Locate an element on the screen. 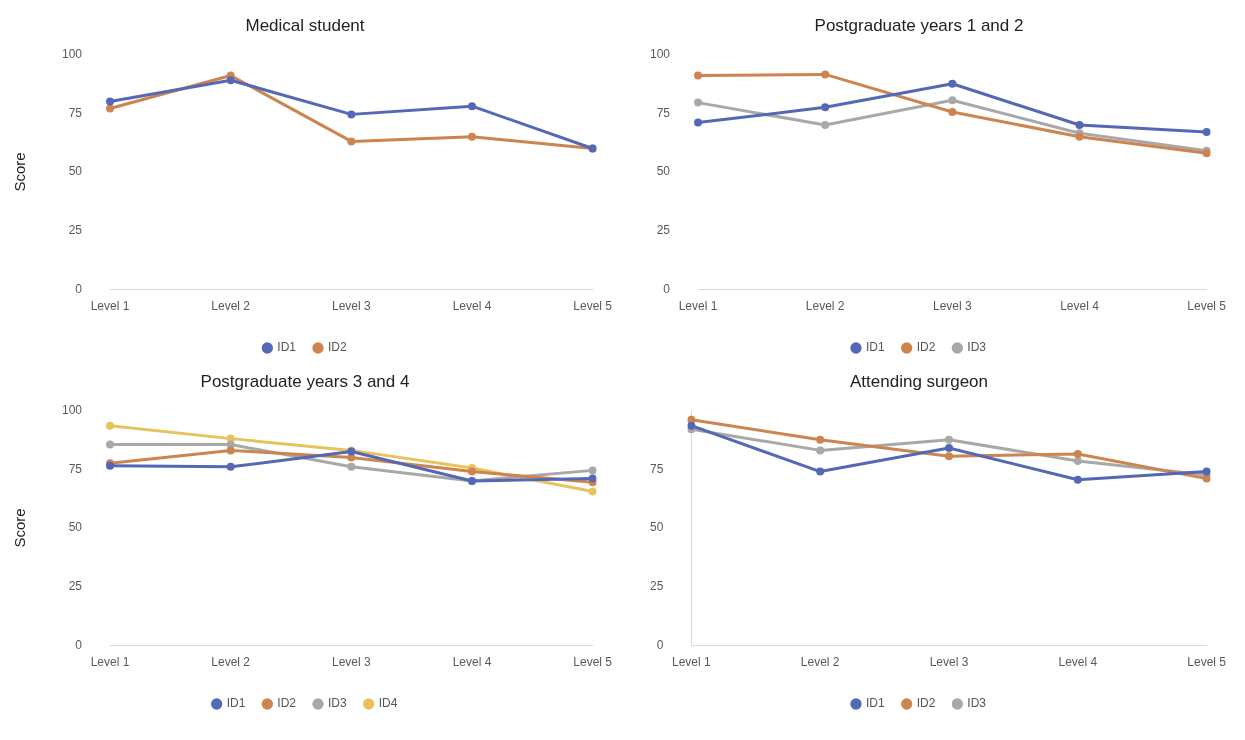 The height and width of the screenshot is (740, 1245). chart-title: Medical student is located at coordinates (305, 25).